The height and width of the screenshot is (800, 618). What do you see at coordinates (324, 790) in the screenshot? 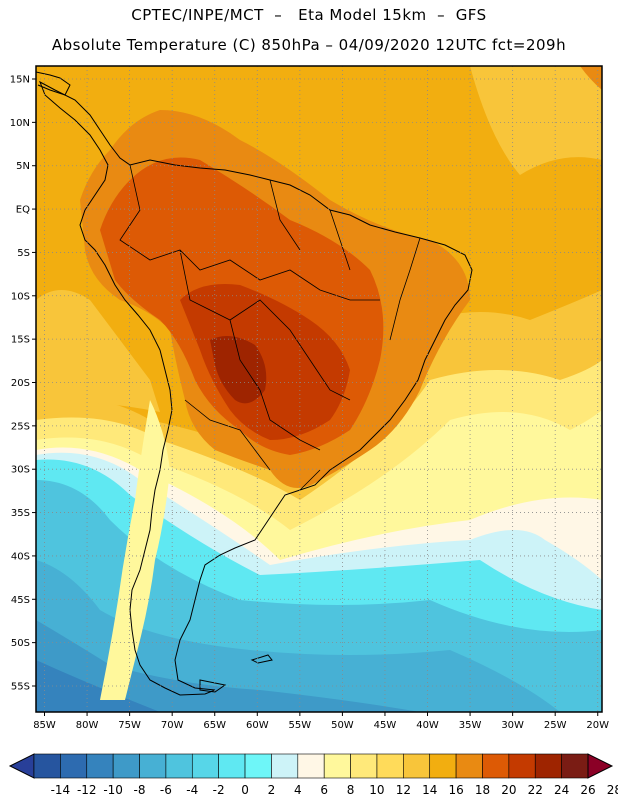
I see `colorbar-label: 6` at bounding box center [324, 790].